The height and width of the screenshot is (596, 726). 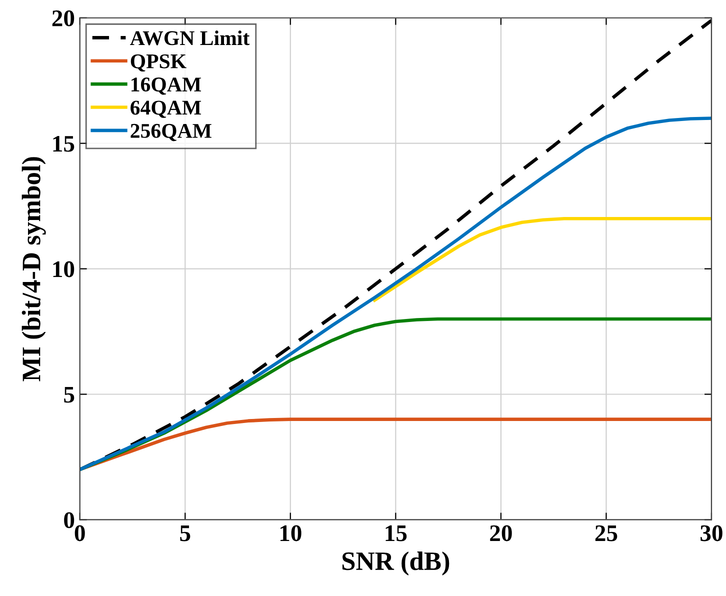 What do you see at coordinates (167, 86) in the screenshot?
I see `legend-label: 16QAM` at bounding box center [167, 86].